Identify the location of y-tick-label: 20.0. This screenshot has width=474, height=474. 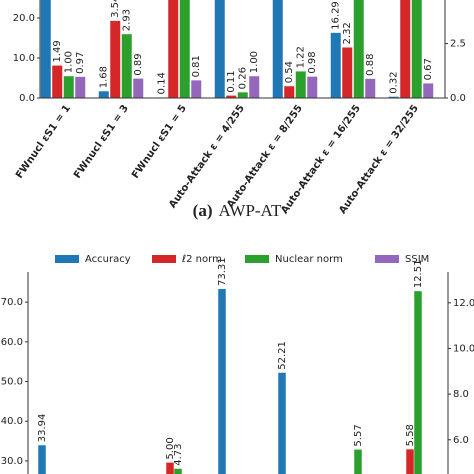
(24, 18).